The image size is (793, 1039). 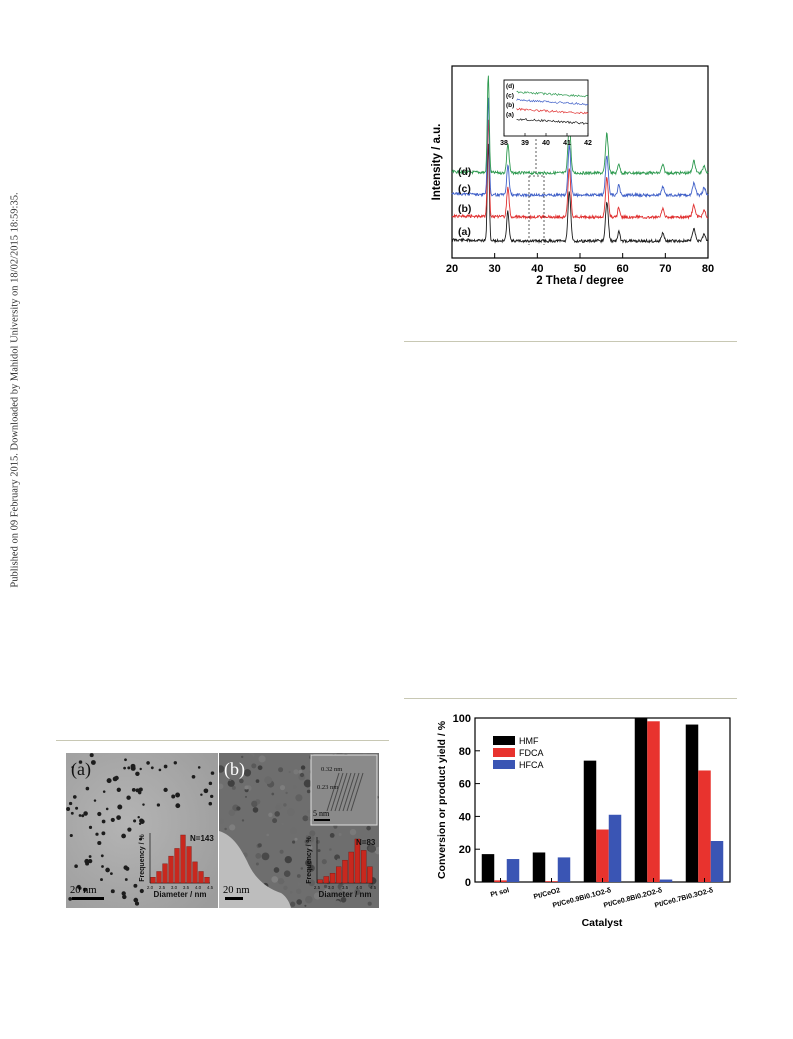 What do you see at coordinates (602, 855) in the screenshot?
I see `bar-fdca` at bounding box center [602, 855].